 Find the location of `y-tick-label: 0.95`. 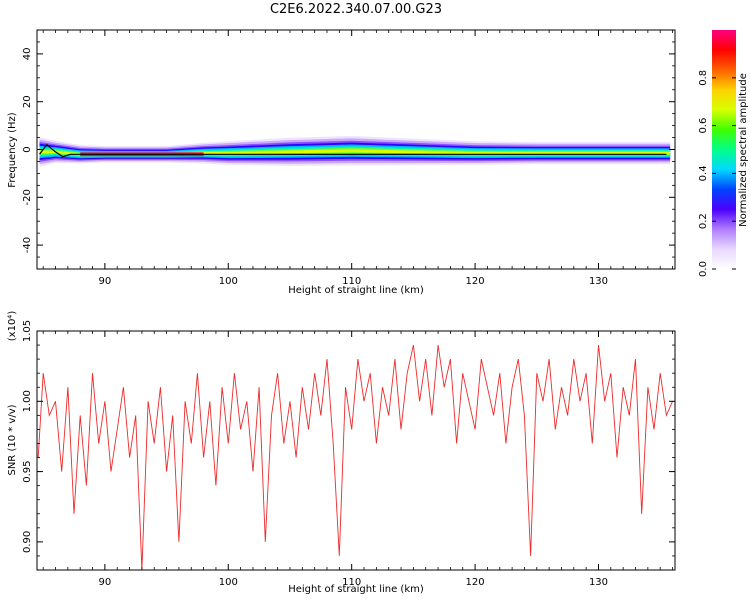

y-tick-label: 0.95 is located at coordinates (27, 471).